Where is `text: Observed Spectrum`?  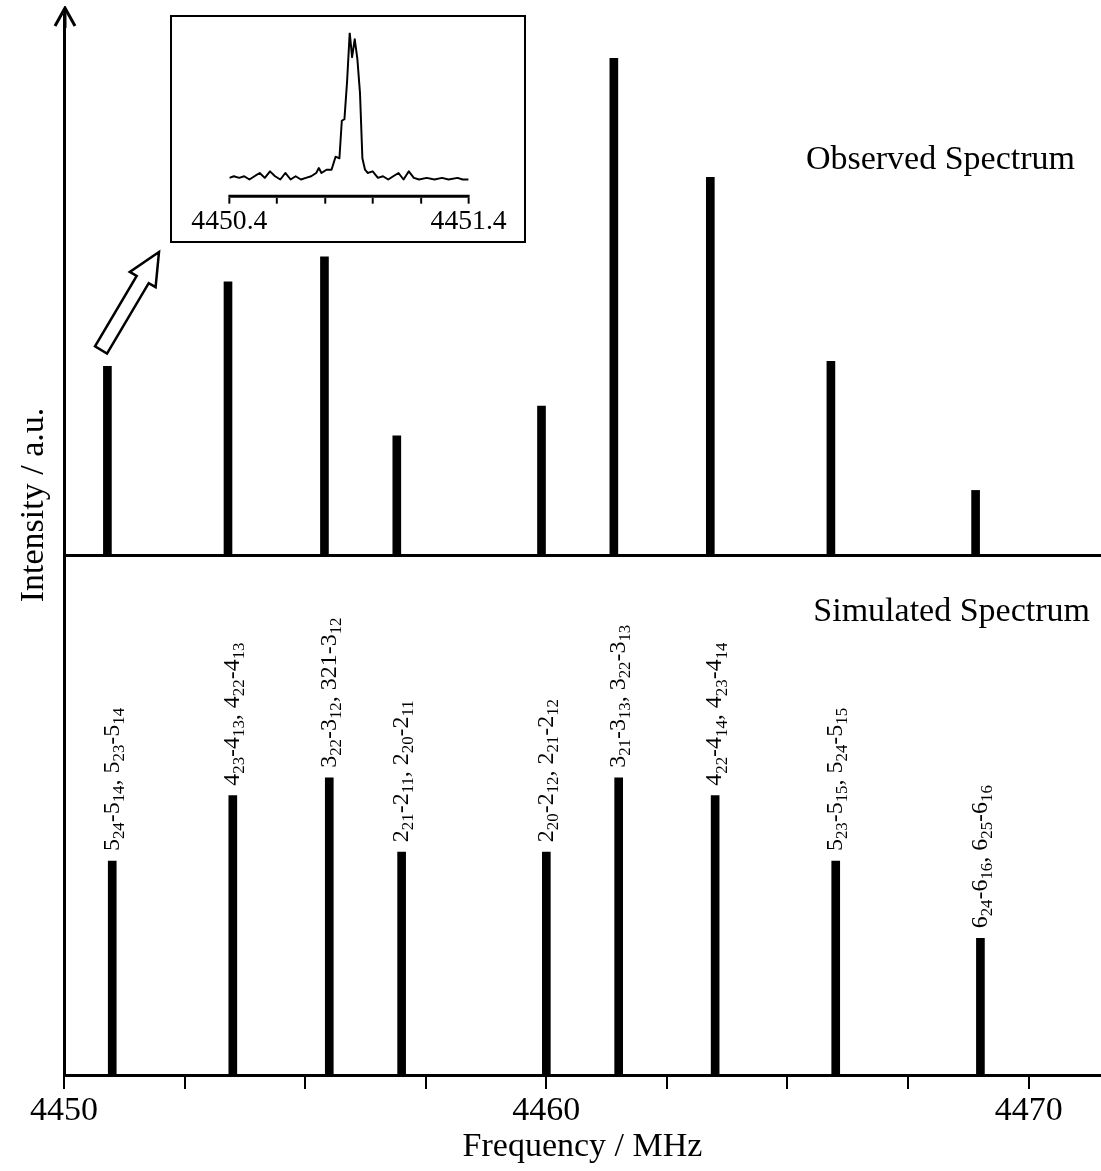 text: Observed Spectrum is located at coordinates (940, 157).